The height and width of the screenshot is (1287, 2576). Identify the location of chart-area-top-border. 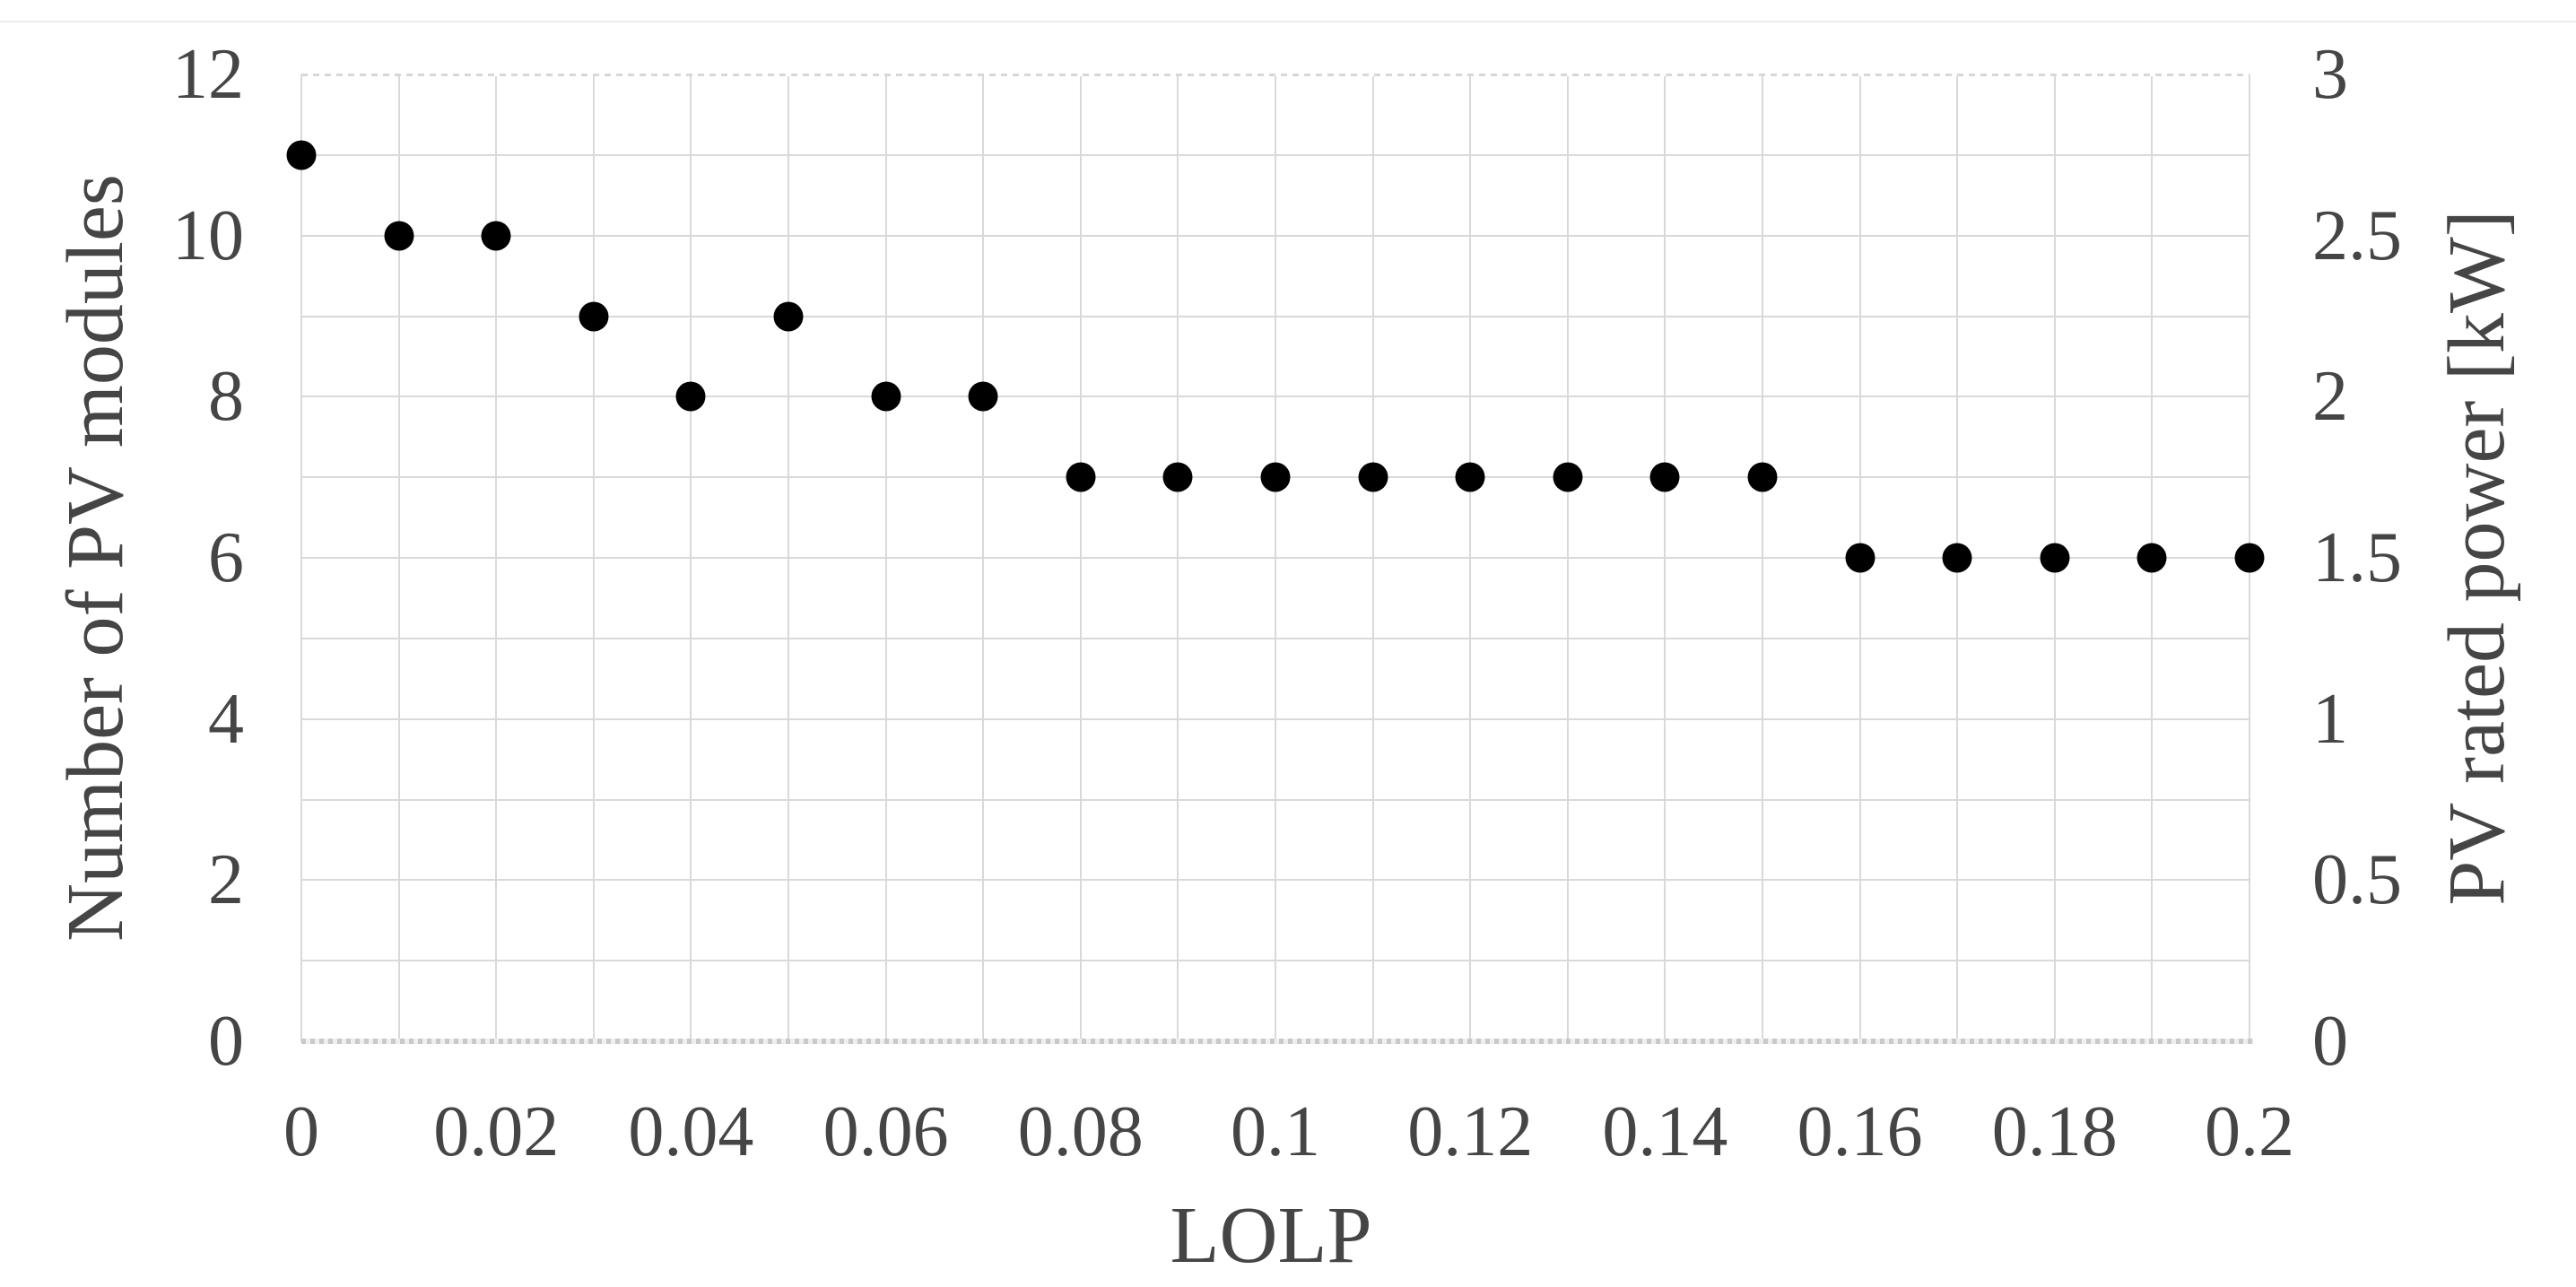
(1288, 21).